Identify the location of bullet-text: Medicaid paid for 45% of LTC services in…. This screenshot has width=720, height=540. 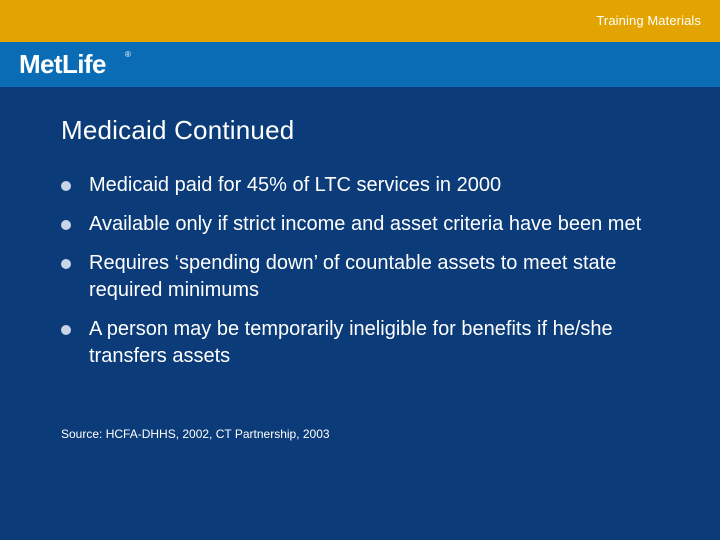
(295, 185).